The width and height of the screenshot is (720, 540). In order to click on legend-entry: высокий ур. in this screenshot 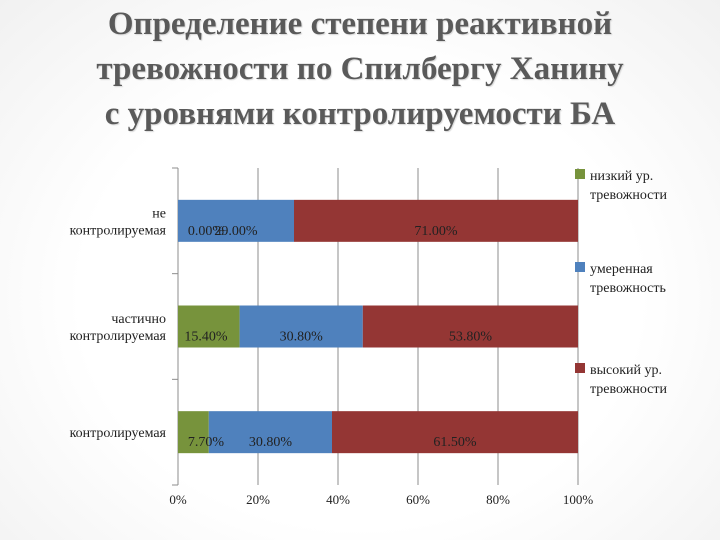, I will do `click(626, 370)`.